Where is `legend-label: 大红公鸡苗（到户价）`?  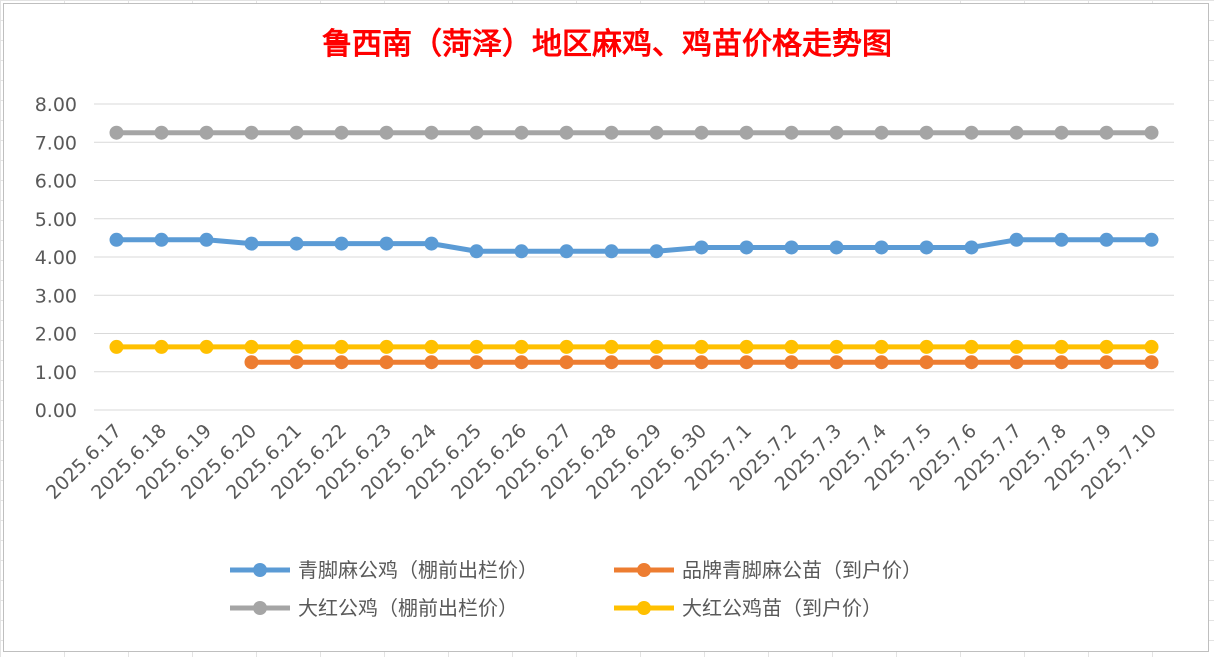
legend-label: 大红公鸡苗（到户价） is located at coordinates (782, 608).